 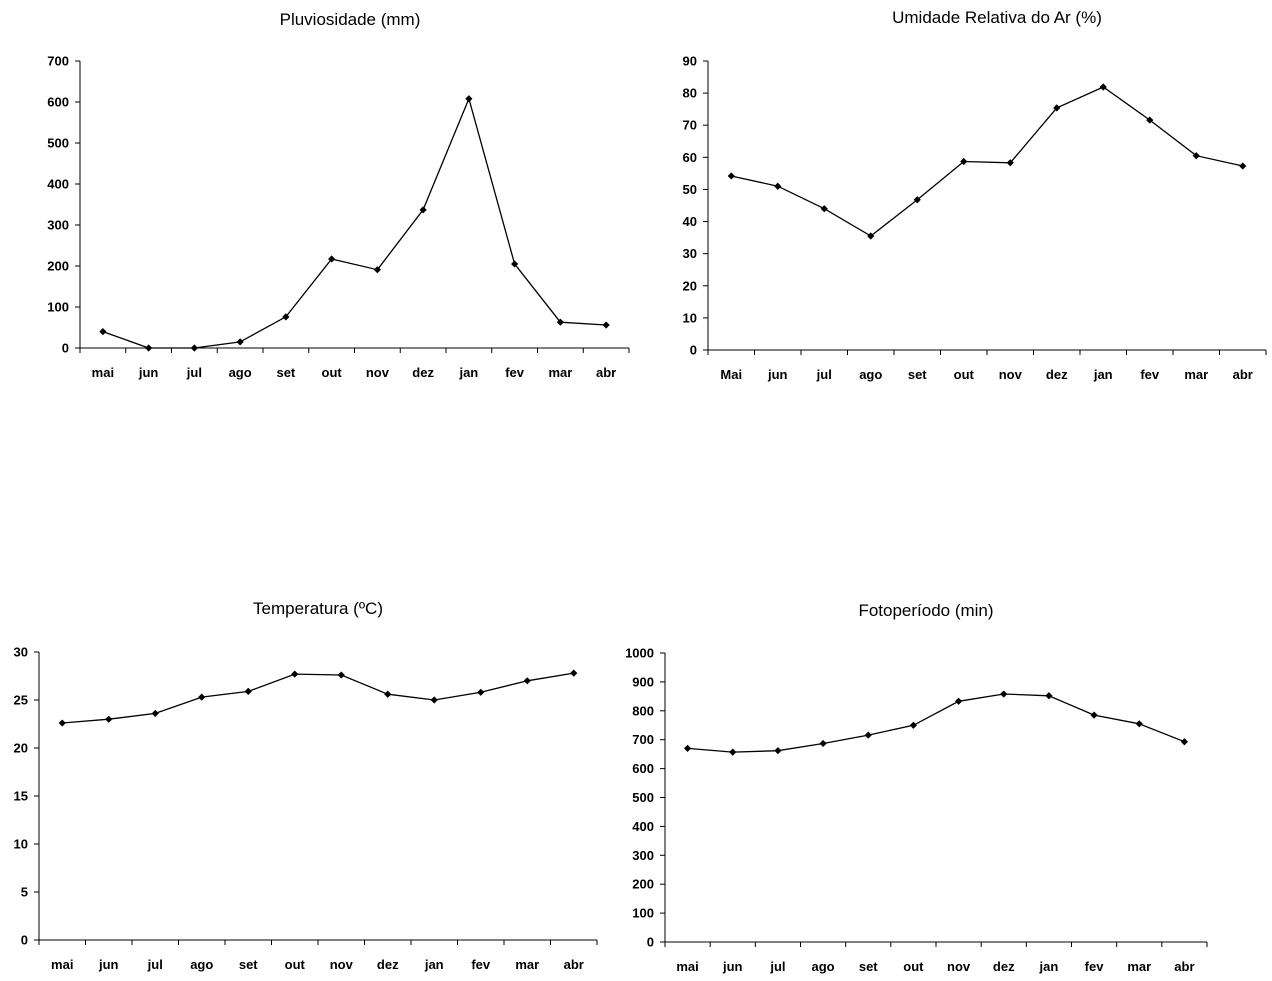 What do you see at coordinates (643, 681) in the screenshot?
I see `y-tick-label: 900` at bounding box center [643, 681].